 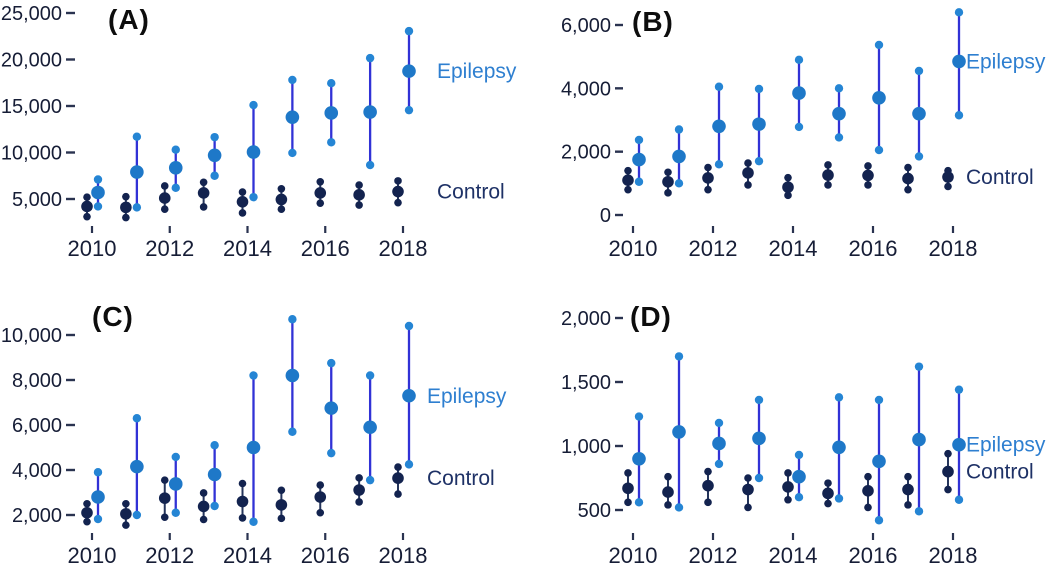 I want to click on panel-c-series-control, so click(x=242, y=496).